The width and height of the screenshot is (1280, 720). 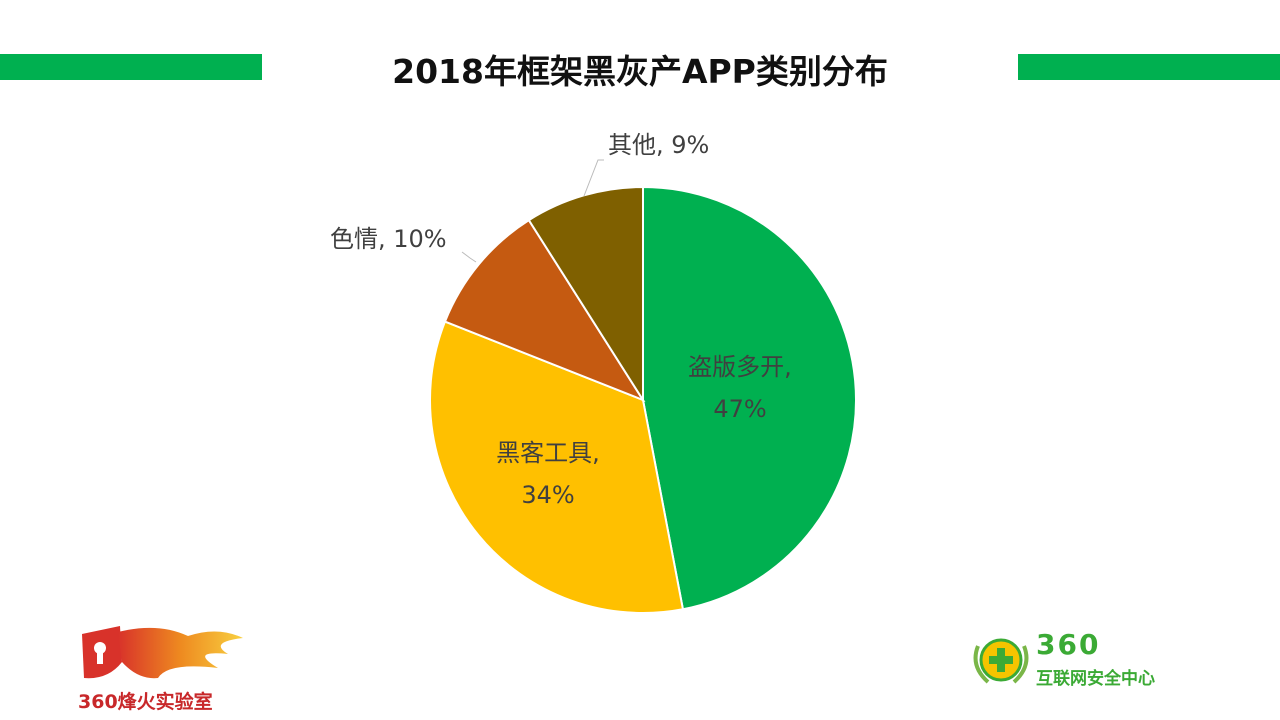 I want to click on slice-label-黑客工具: 黑客工具, 34%, so click(x=548, y=474).